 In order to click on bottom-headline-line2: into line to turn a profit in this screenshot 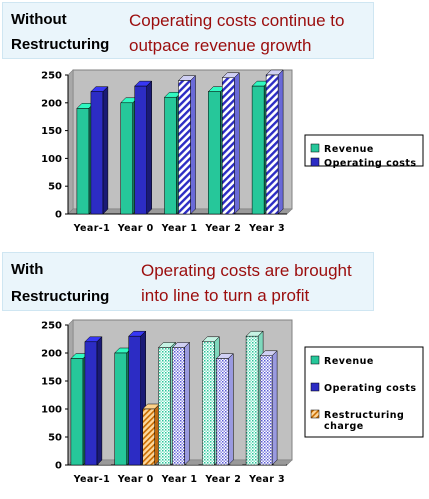, I will do `click(225, 295)`.